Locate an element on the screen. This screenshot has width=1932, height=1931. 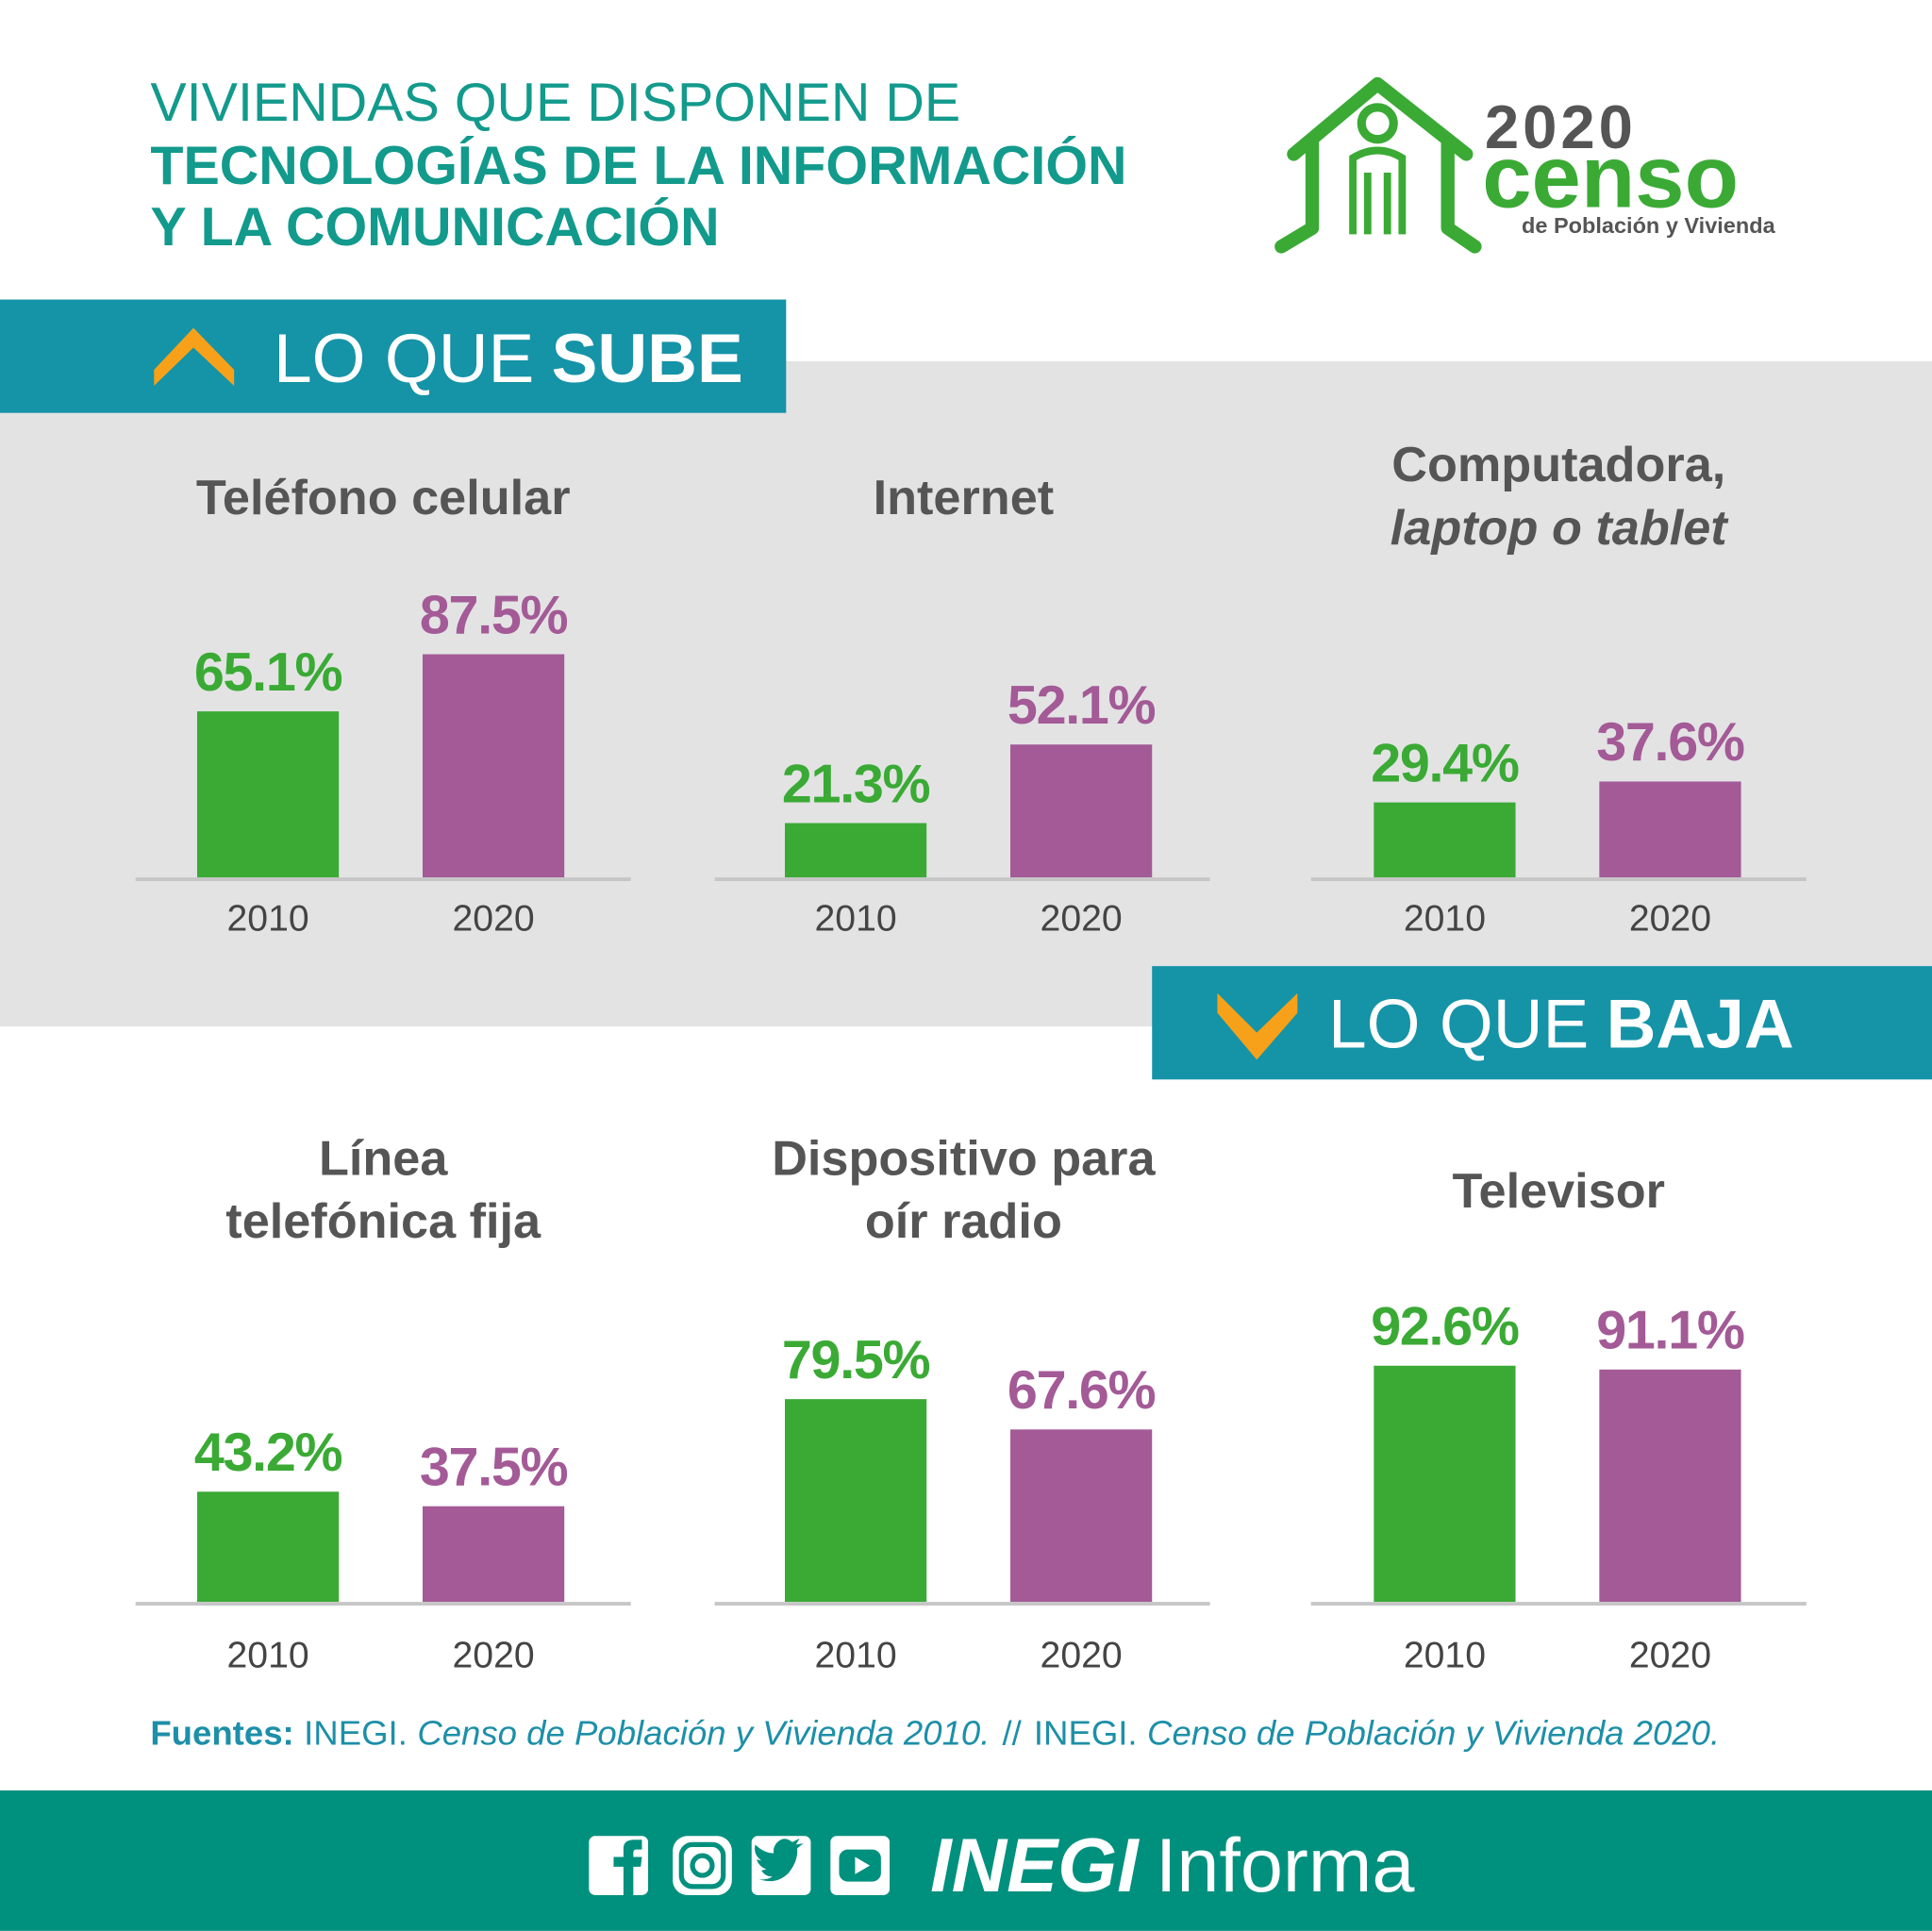
logo-year: 2020 is located at coordinates (1561, 126).